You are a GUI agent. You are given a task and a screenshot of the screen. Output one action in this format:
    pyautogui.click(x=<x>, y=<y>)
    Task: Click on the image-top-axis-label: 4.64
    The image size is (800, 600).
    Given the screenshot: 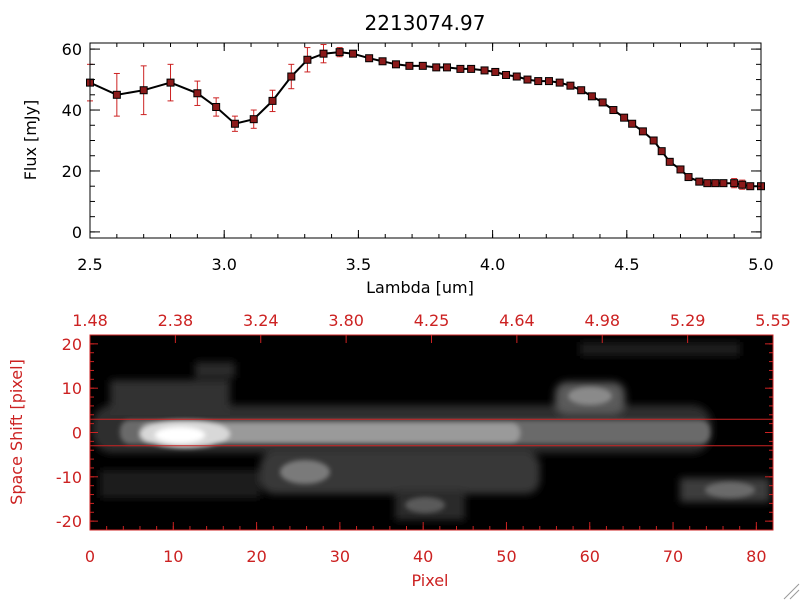 What is the action you would take?
    pyautogui.click(x=517, y=320)
    